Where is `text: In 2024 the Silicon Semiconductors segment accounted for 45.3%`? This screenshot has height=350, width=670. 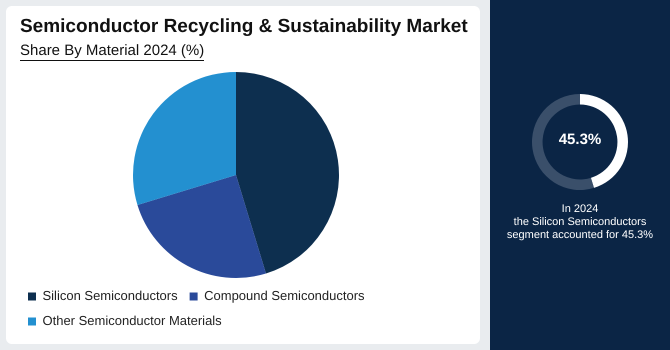
text: In 2024 the Silicon Semiconductors segment accounted for 45.3% is located at coordinates (580, 222).